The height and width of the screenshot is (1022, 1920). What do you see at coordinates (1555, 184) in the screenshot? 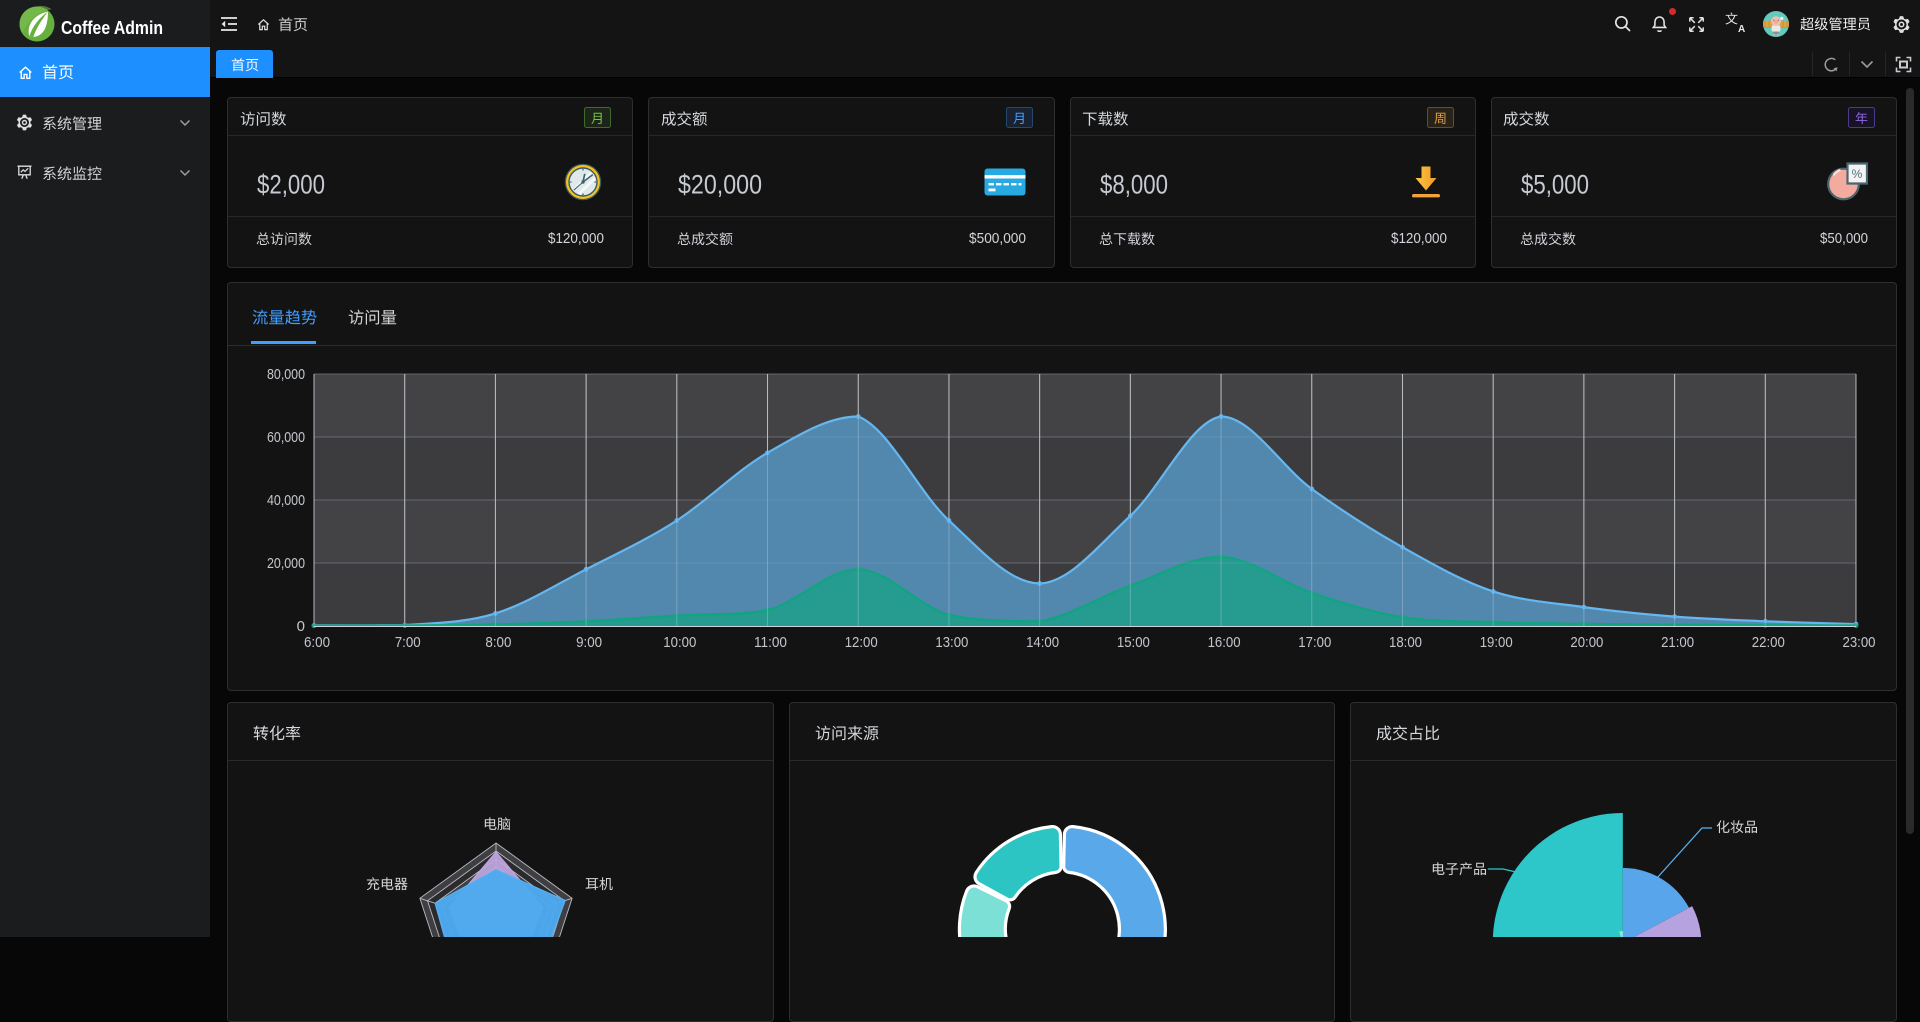
I see `svg-text: $5,000` at bounding box center [1555, 184].